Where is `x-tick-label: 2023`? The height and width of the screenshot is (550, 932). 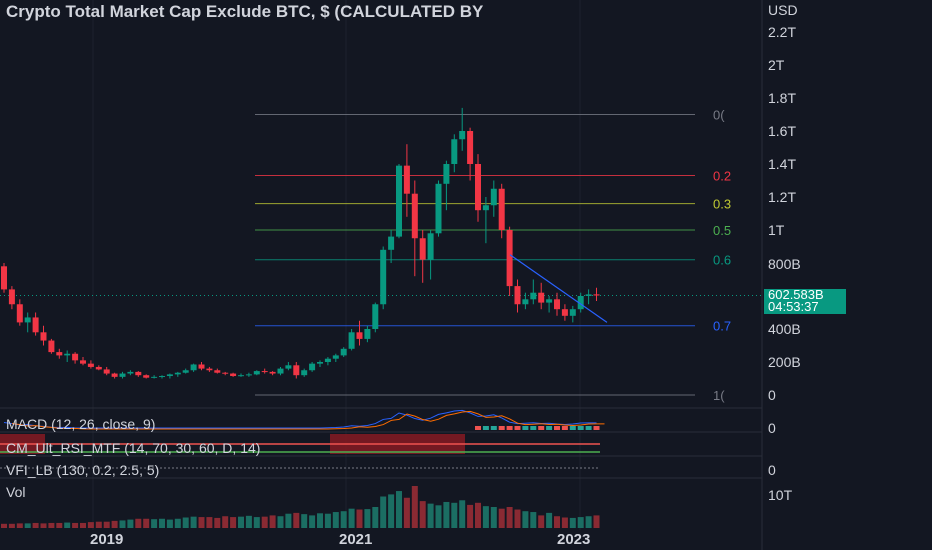 x-tick-label: 2023 is located at coordinates (574, 539).